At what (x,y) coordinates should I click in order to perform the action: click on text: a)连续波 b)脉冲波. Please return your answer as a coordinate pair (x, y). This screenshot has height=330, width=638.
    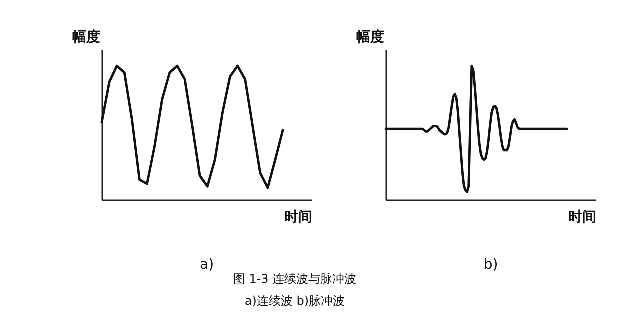
    Looking at the image, I should click on (295, 301).